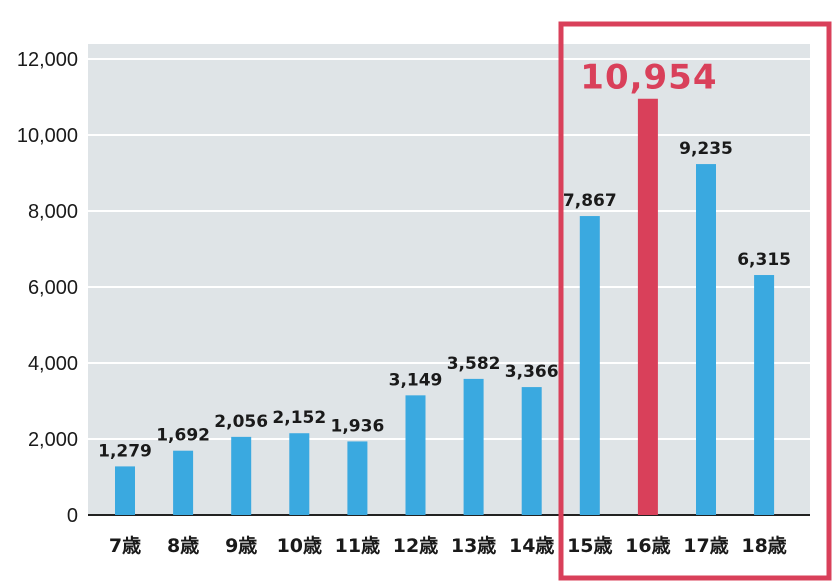 Image resolution: width=840 pixels, height=586 pixels. Describe the element at coordinates (357, 546) in the screenshot. I see `x-tick-label: 11歳` at that location.